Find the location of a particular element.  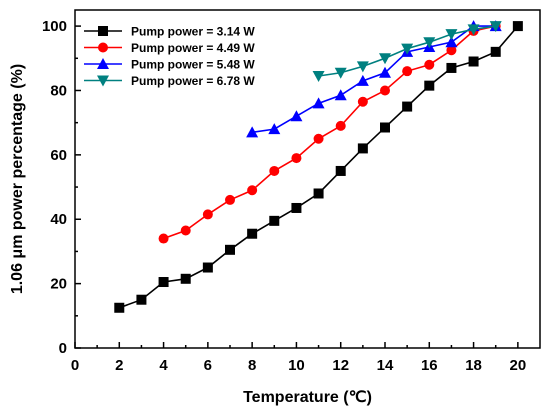

x-tick-label: 6 is located at coordinates (208, 365).